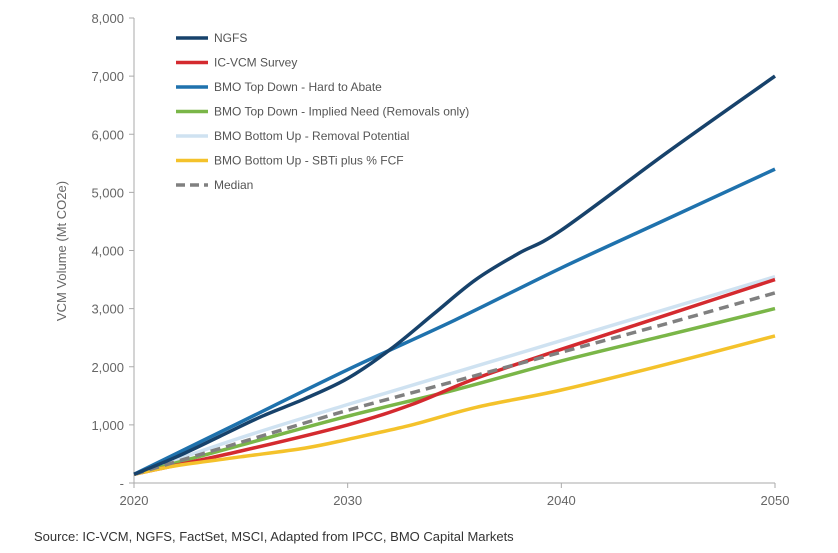  What do you see at coordinates (298, 87) in the screenshot?
I see `legend-label-bmo-top-down-hard-to-abate: BMO Top Down - Hard to Abate` at bounding box center [298, 87].